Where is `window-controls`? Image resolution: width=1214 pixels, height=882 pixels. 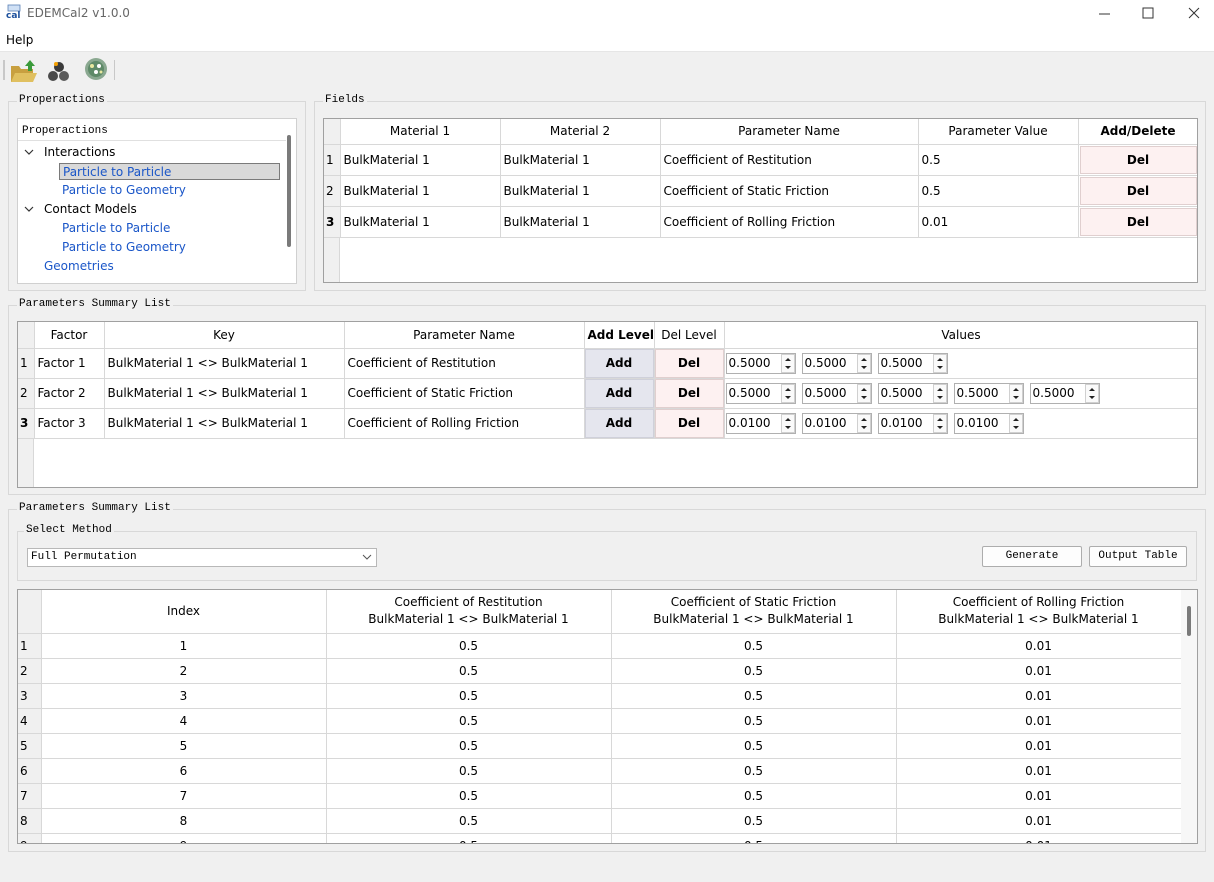 window-controls is located at coordinates (1149, 14).